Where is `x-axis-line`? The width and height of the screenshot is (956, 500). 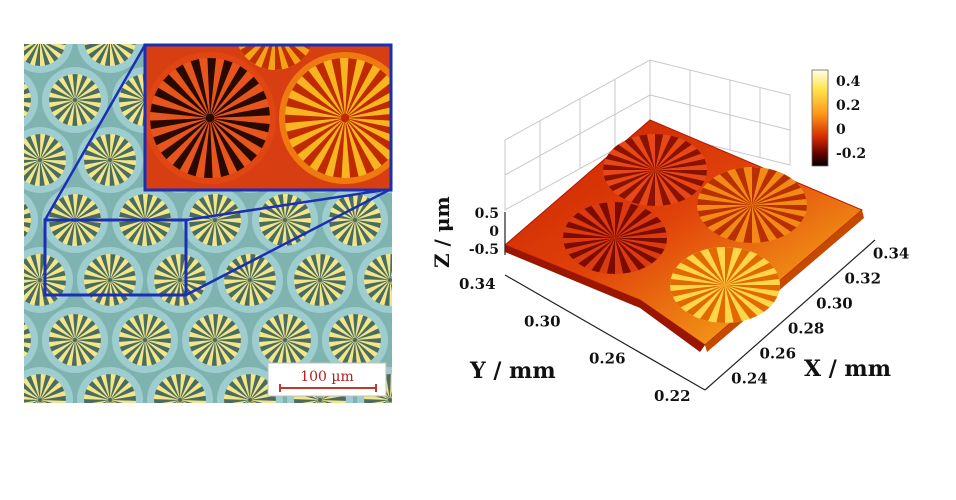 x-axis-line is located at coordinates (790, 315).